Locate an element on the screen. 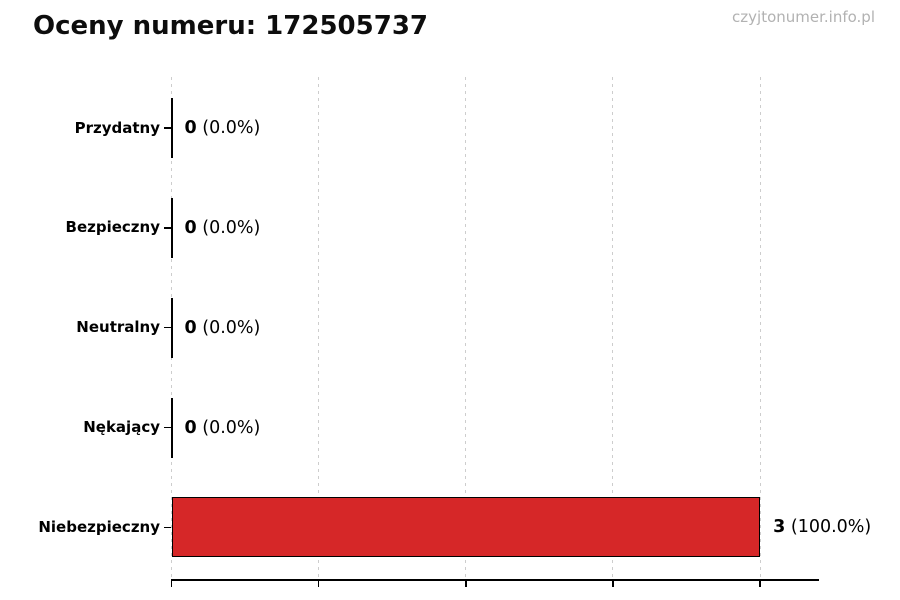 The width and height of the screenshot is (900, 600). chart-title: Oceny numeru: 172505737 is located at coordinates (231, 26).